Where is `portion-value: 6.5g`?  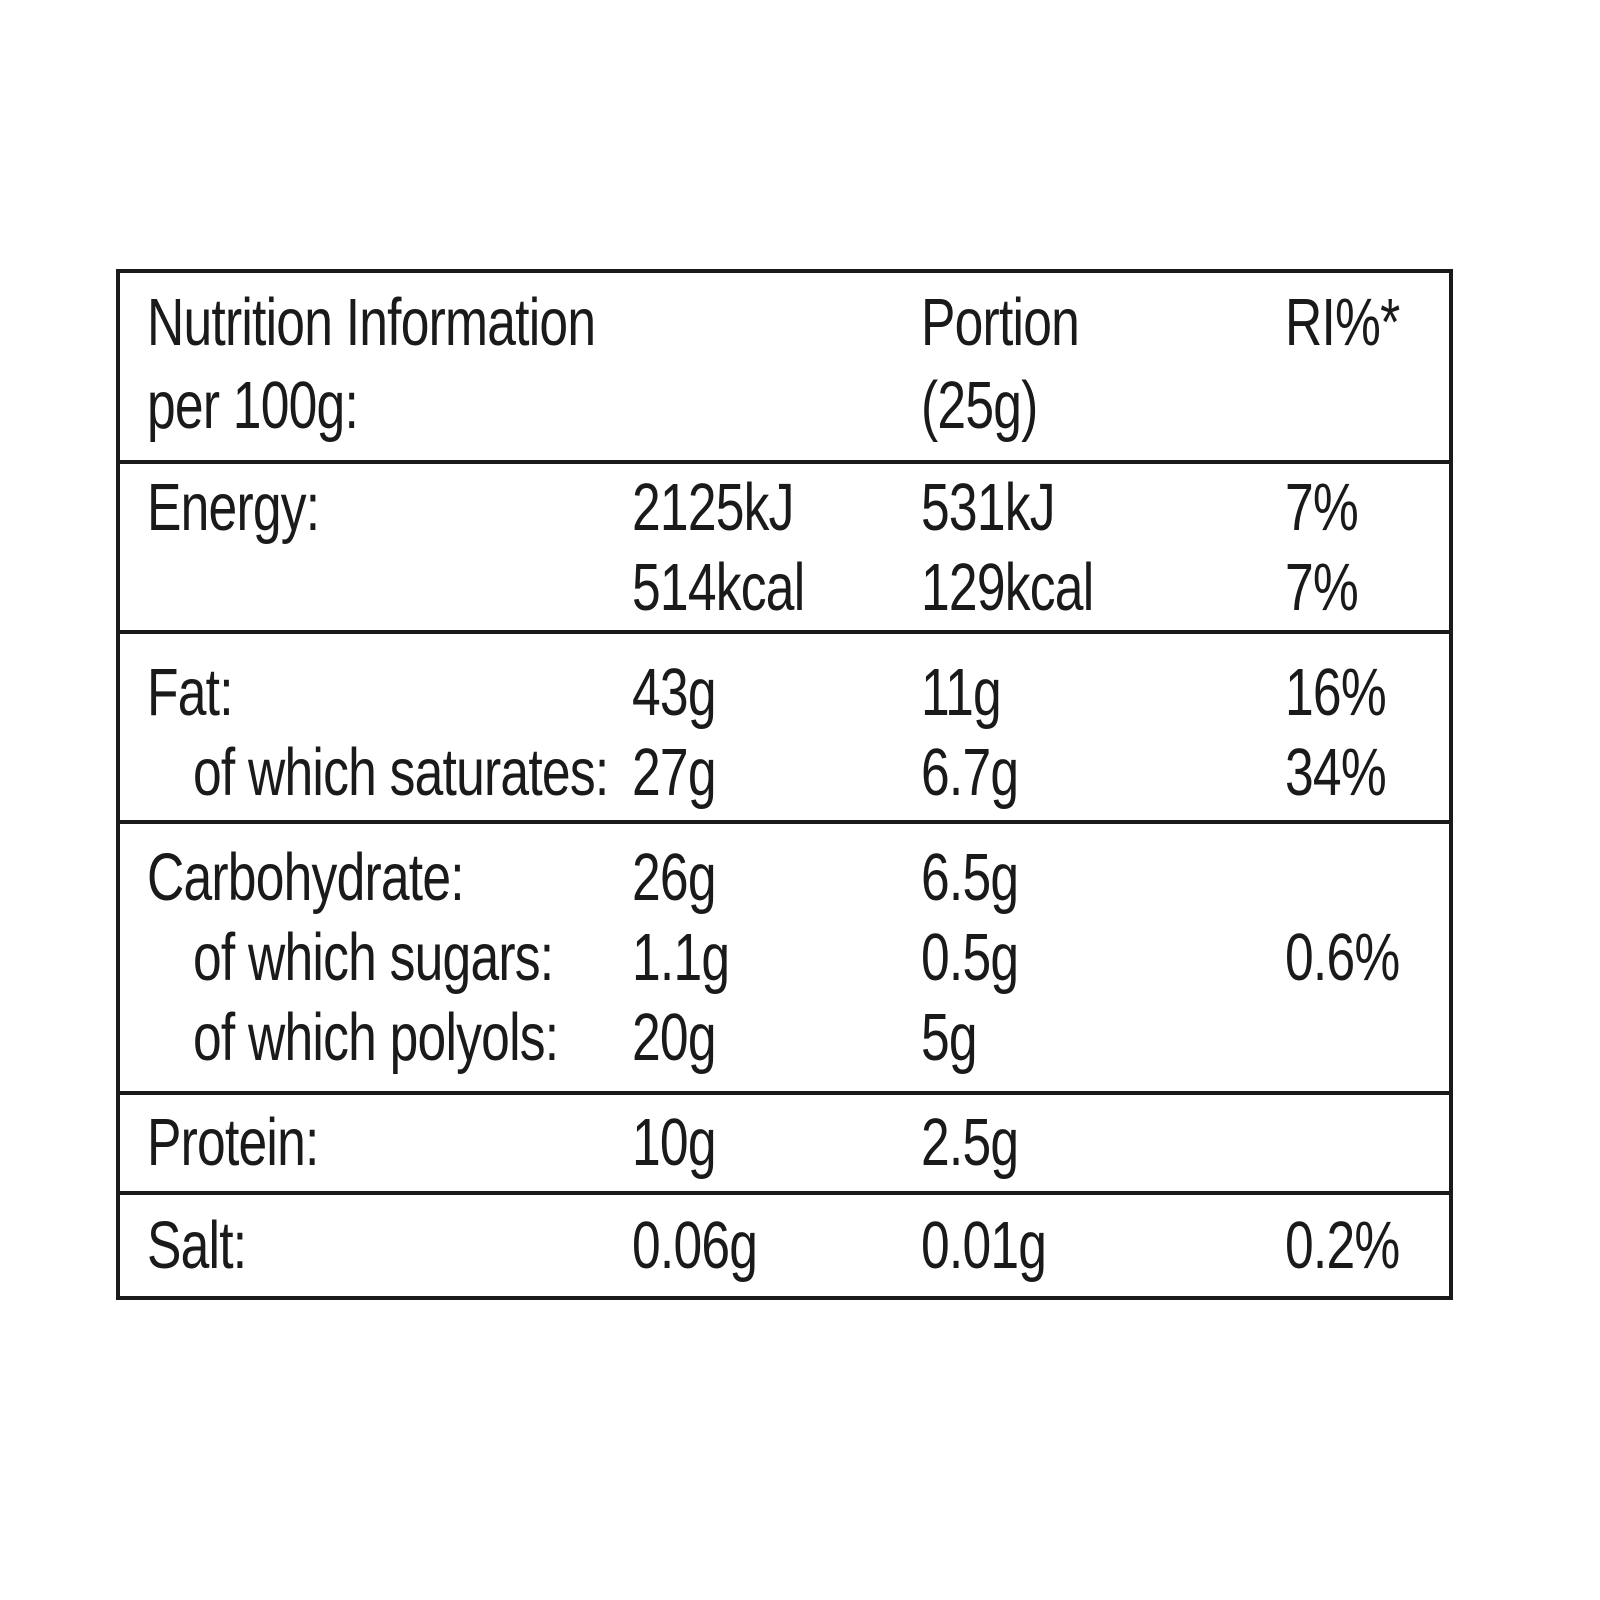 portion-value: 6.5g is located at coordinates (969, 876).